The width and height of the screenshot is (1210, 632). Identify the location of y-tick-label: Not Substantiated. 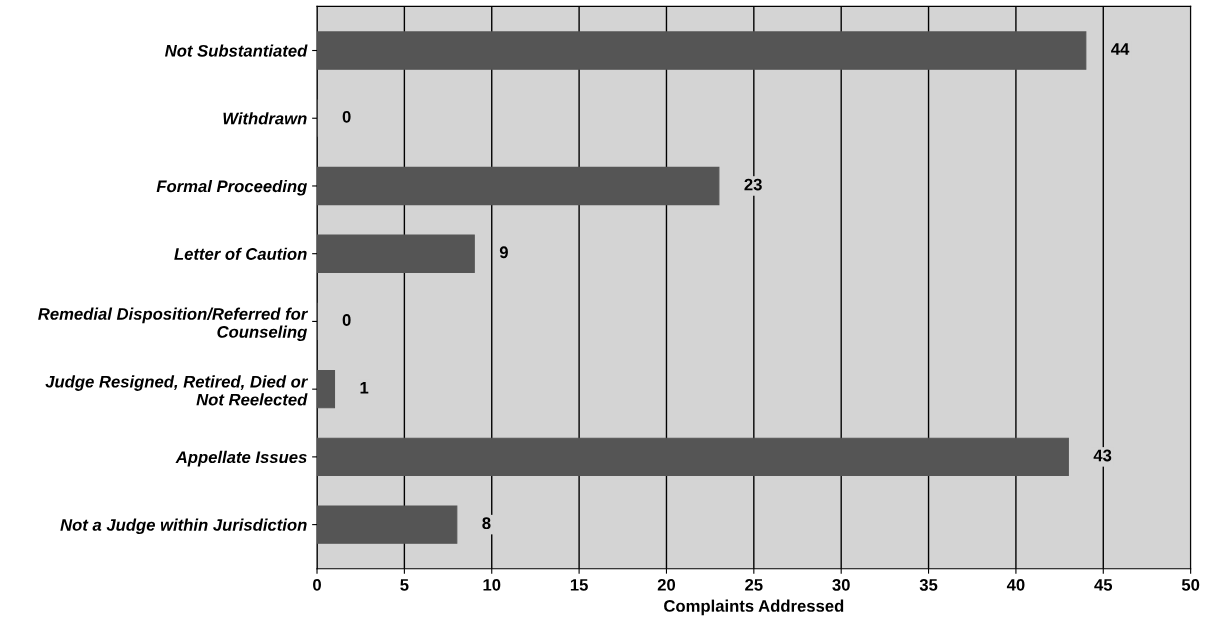
(236, 50).